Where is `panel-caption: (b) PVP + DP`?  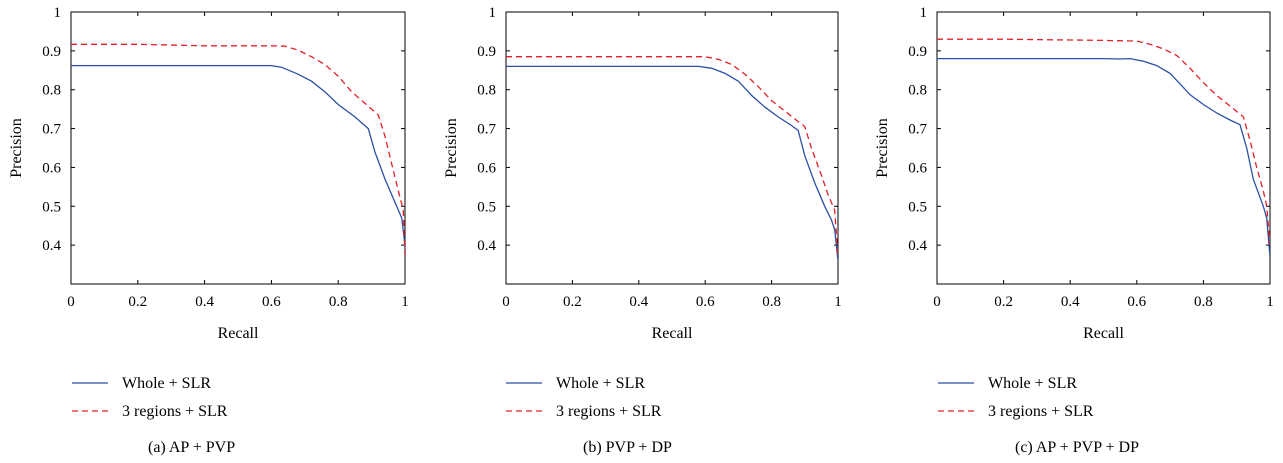 panel-caption: (b) PVP + DP is located at coordinates (627, 447).